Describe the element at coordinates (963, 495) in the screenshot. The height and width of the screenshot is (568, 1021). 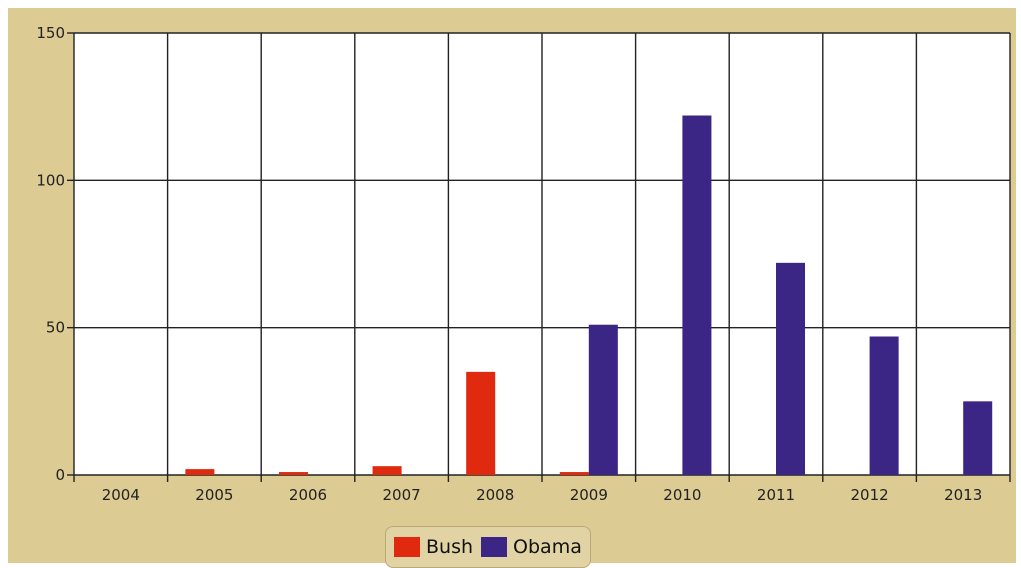
I see `x-tick-label: 2013` at that location.